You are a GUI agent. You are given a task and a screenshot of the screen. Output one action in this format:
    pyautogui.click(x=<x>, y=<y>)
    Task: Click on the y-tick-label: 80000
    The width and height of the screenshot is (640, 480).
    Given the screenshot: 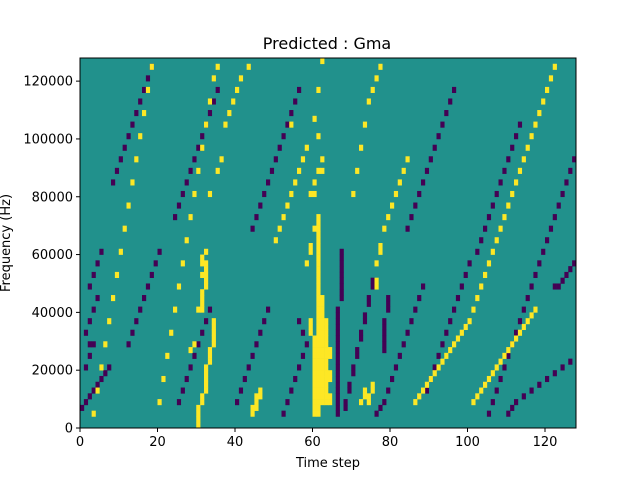 What is the action you would take?
    pyautogui.click(x=52, y=197)
    